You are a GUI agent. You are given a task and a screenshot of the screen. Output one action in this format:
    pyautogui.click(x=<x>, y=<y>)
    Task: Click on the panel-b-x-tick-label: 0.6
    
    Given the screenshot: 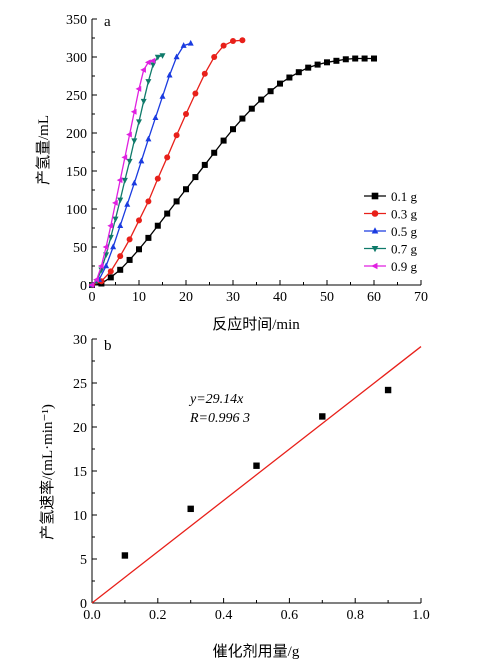 What is the action you would take?
    pyautogui.click(x=290, y=615)
    